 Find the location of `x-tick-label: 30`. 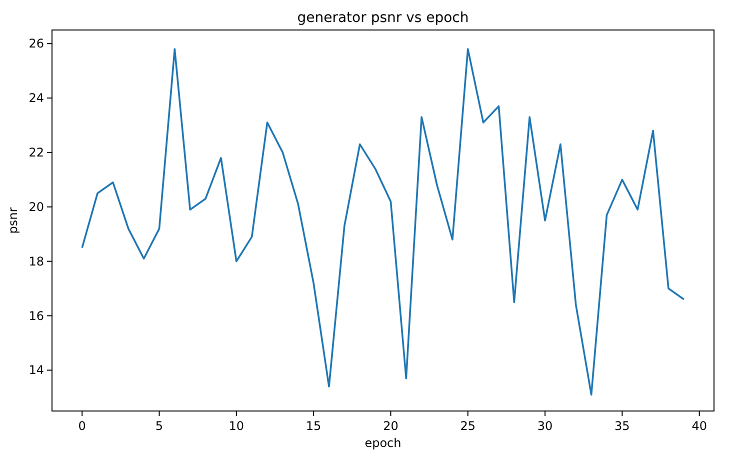

x-tick-label: 30 is located at coordinates (545, 426).